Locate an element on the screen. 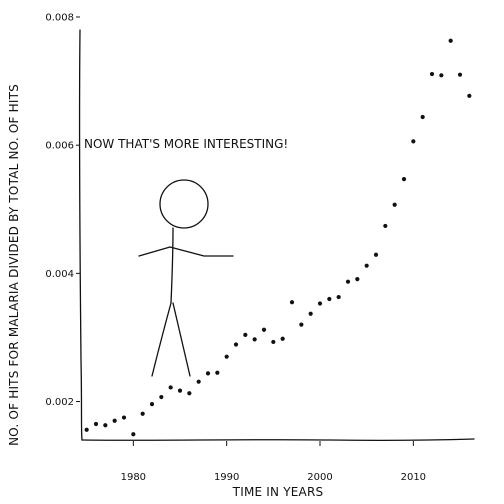 This screenshot has height=504, width=504. y-tick-label: 0.008 is located at coordinates (59, 18).